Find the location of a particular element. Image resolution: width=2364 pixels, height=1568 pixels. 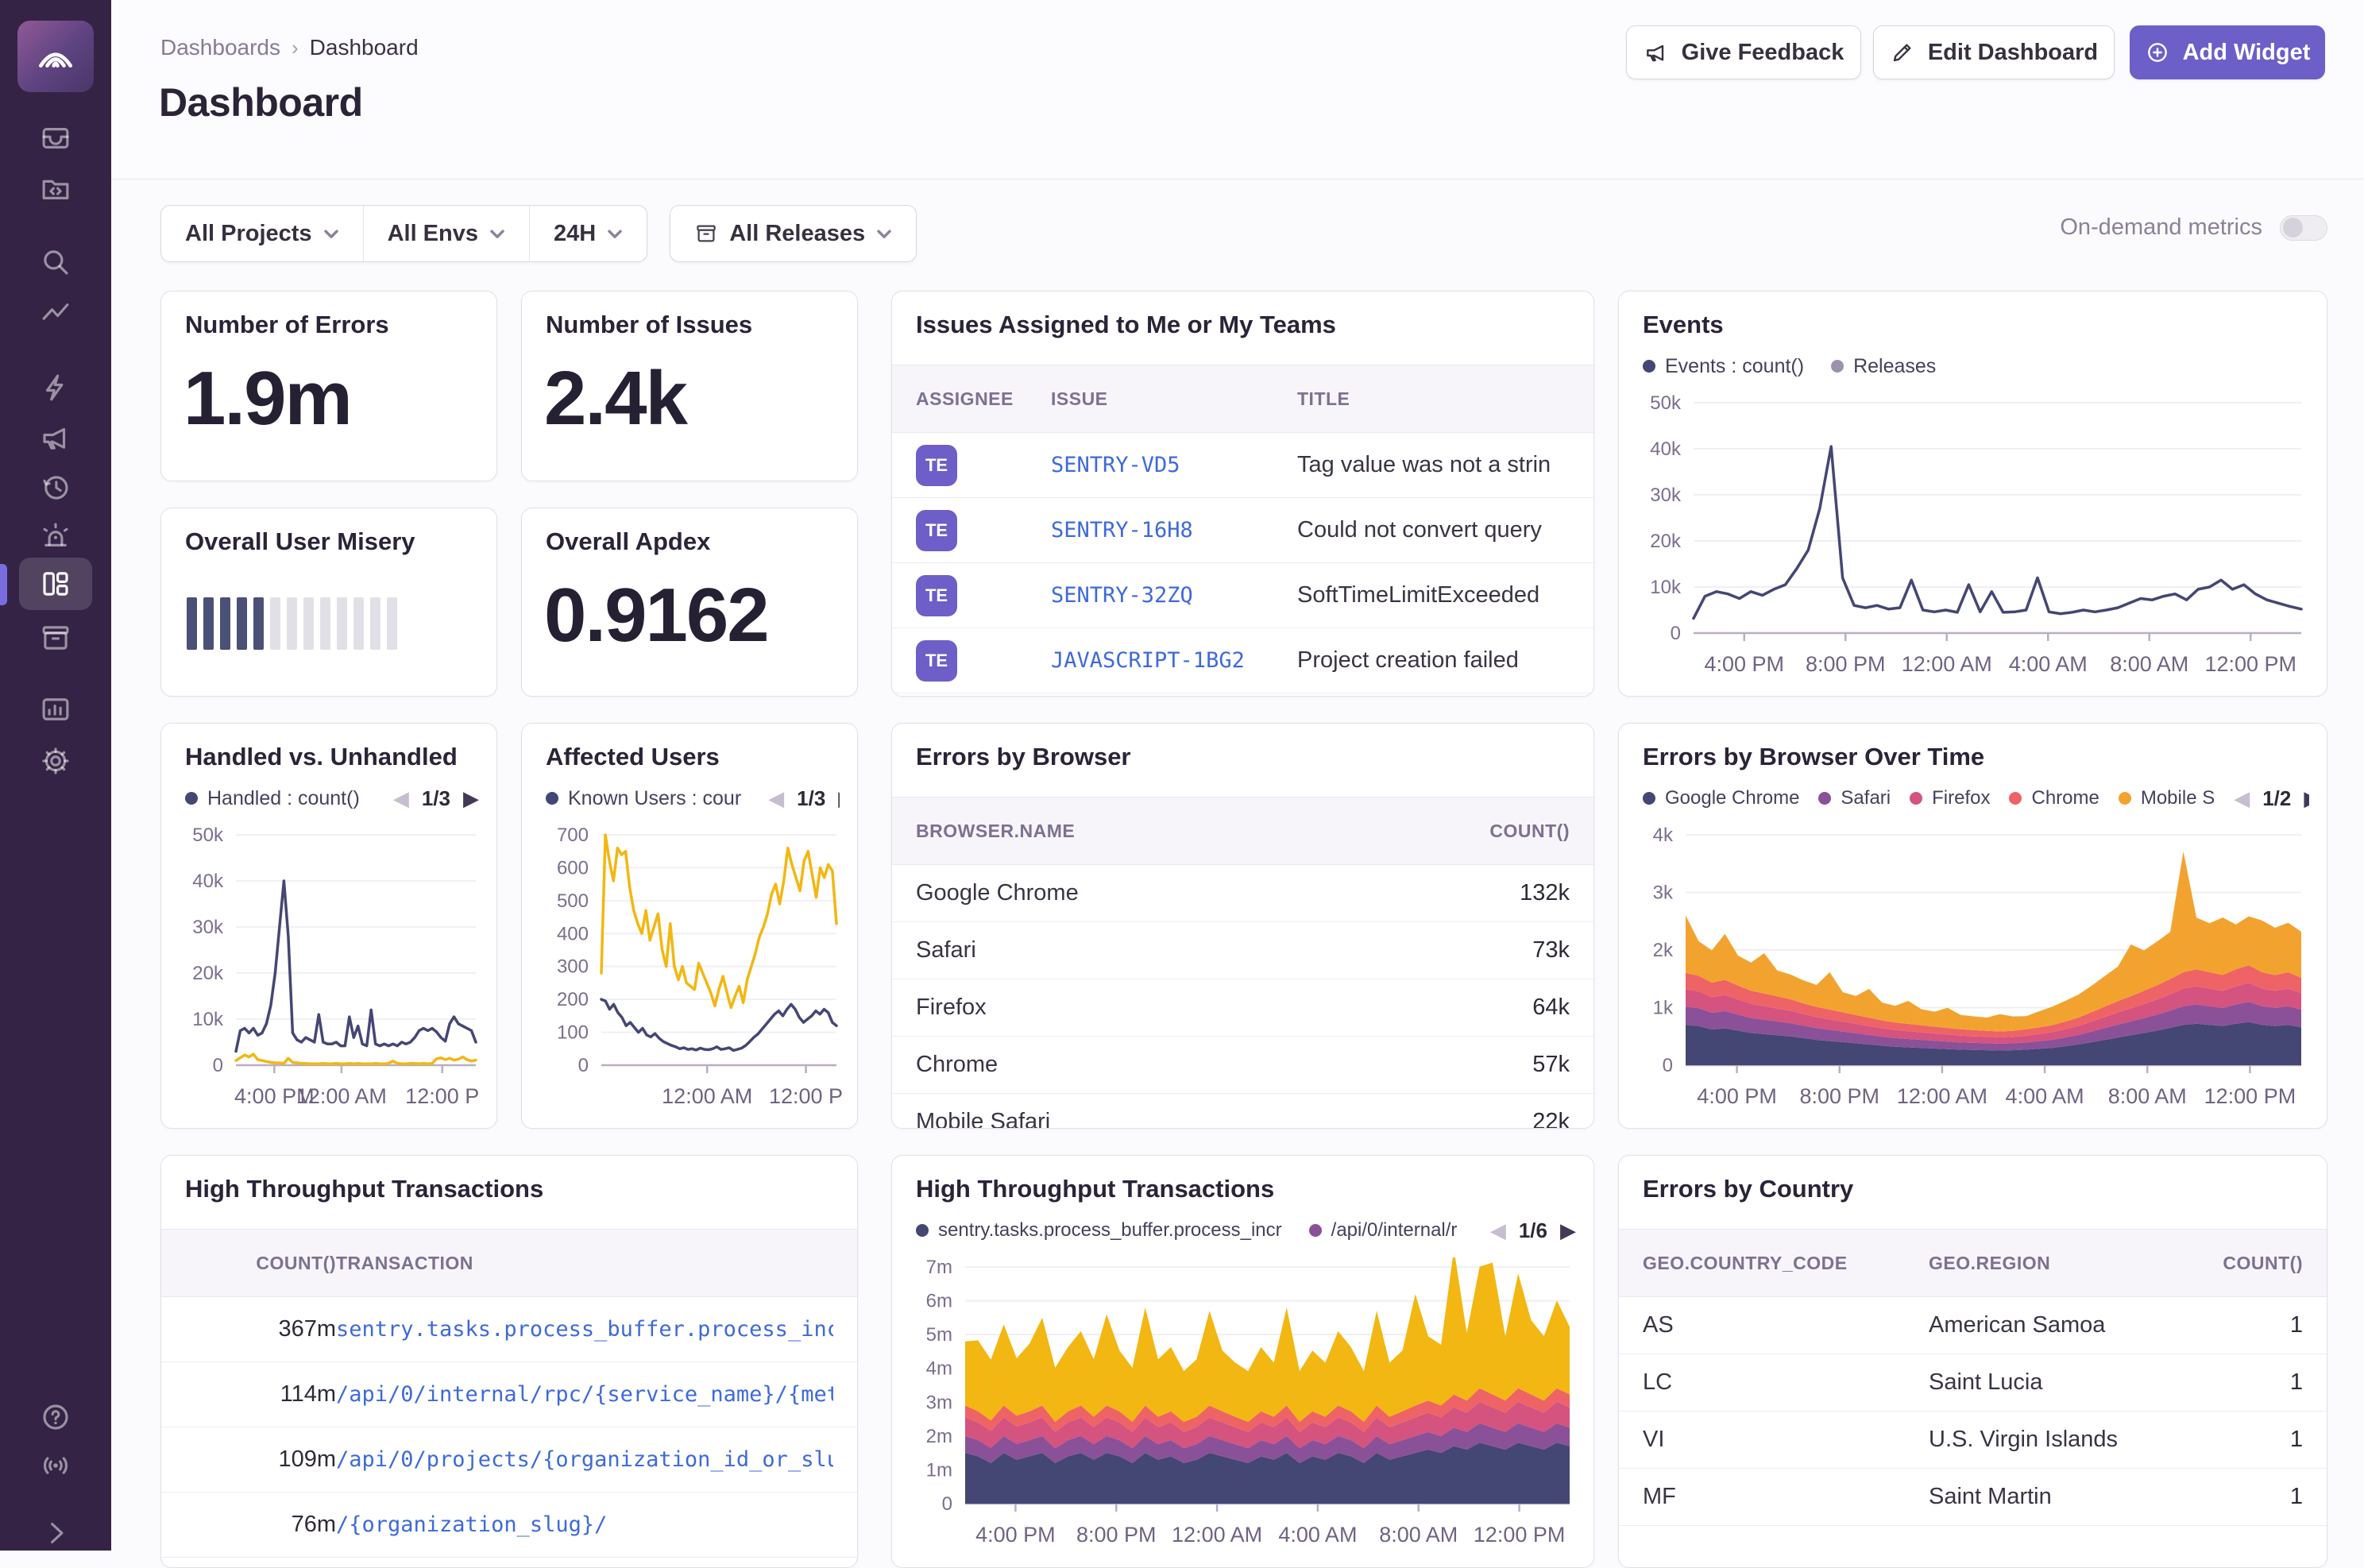

table-cell: sentry.tasks.process_buffer.process_incr is located at coordinates (584, 1329).